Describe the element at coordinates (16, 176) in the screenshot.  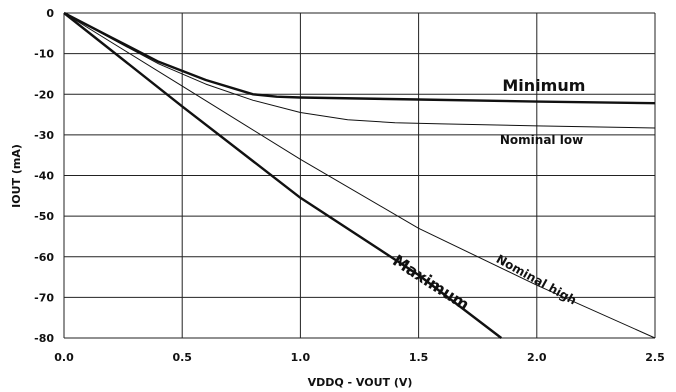
I see `y-axis-label: IOUT (mA)` at that location.